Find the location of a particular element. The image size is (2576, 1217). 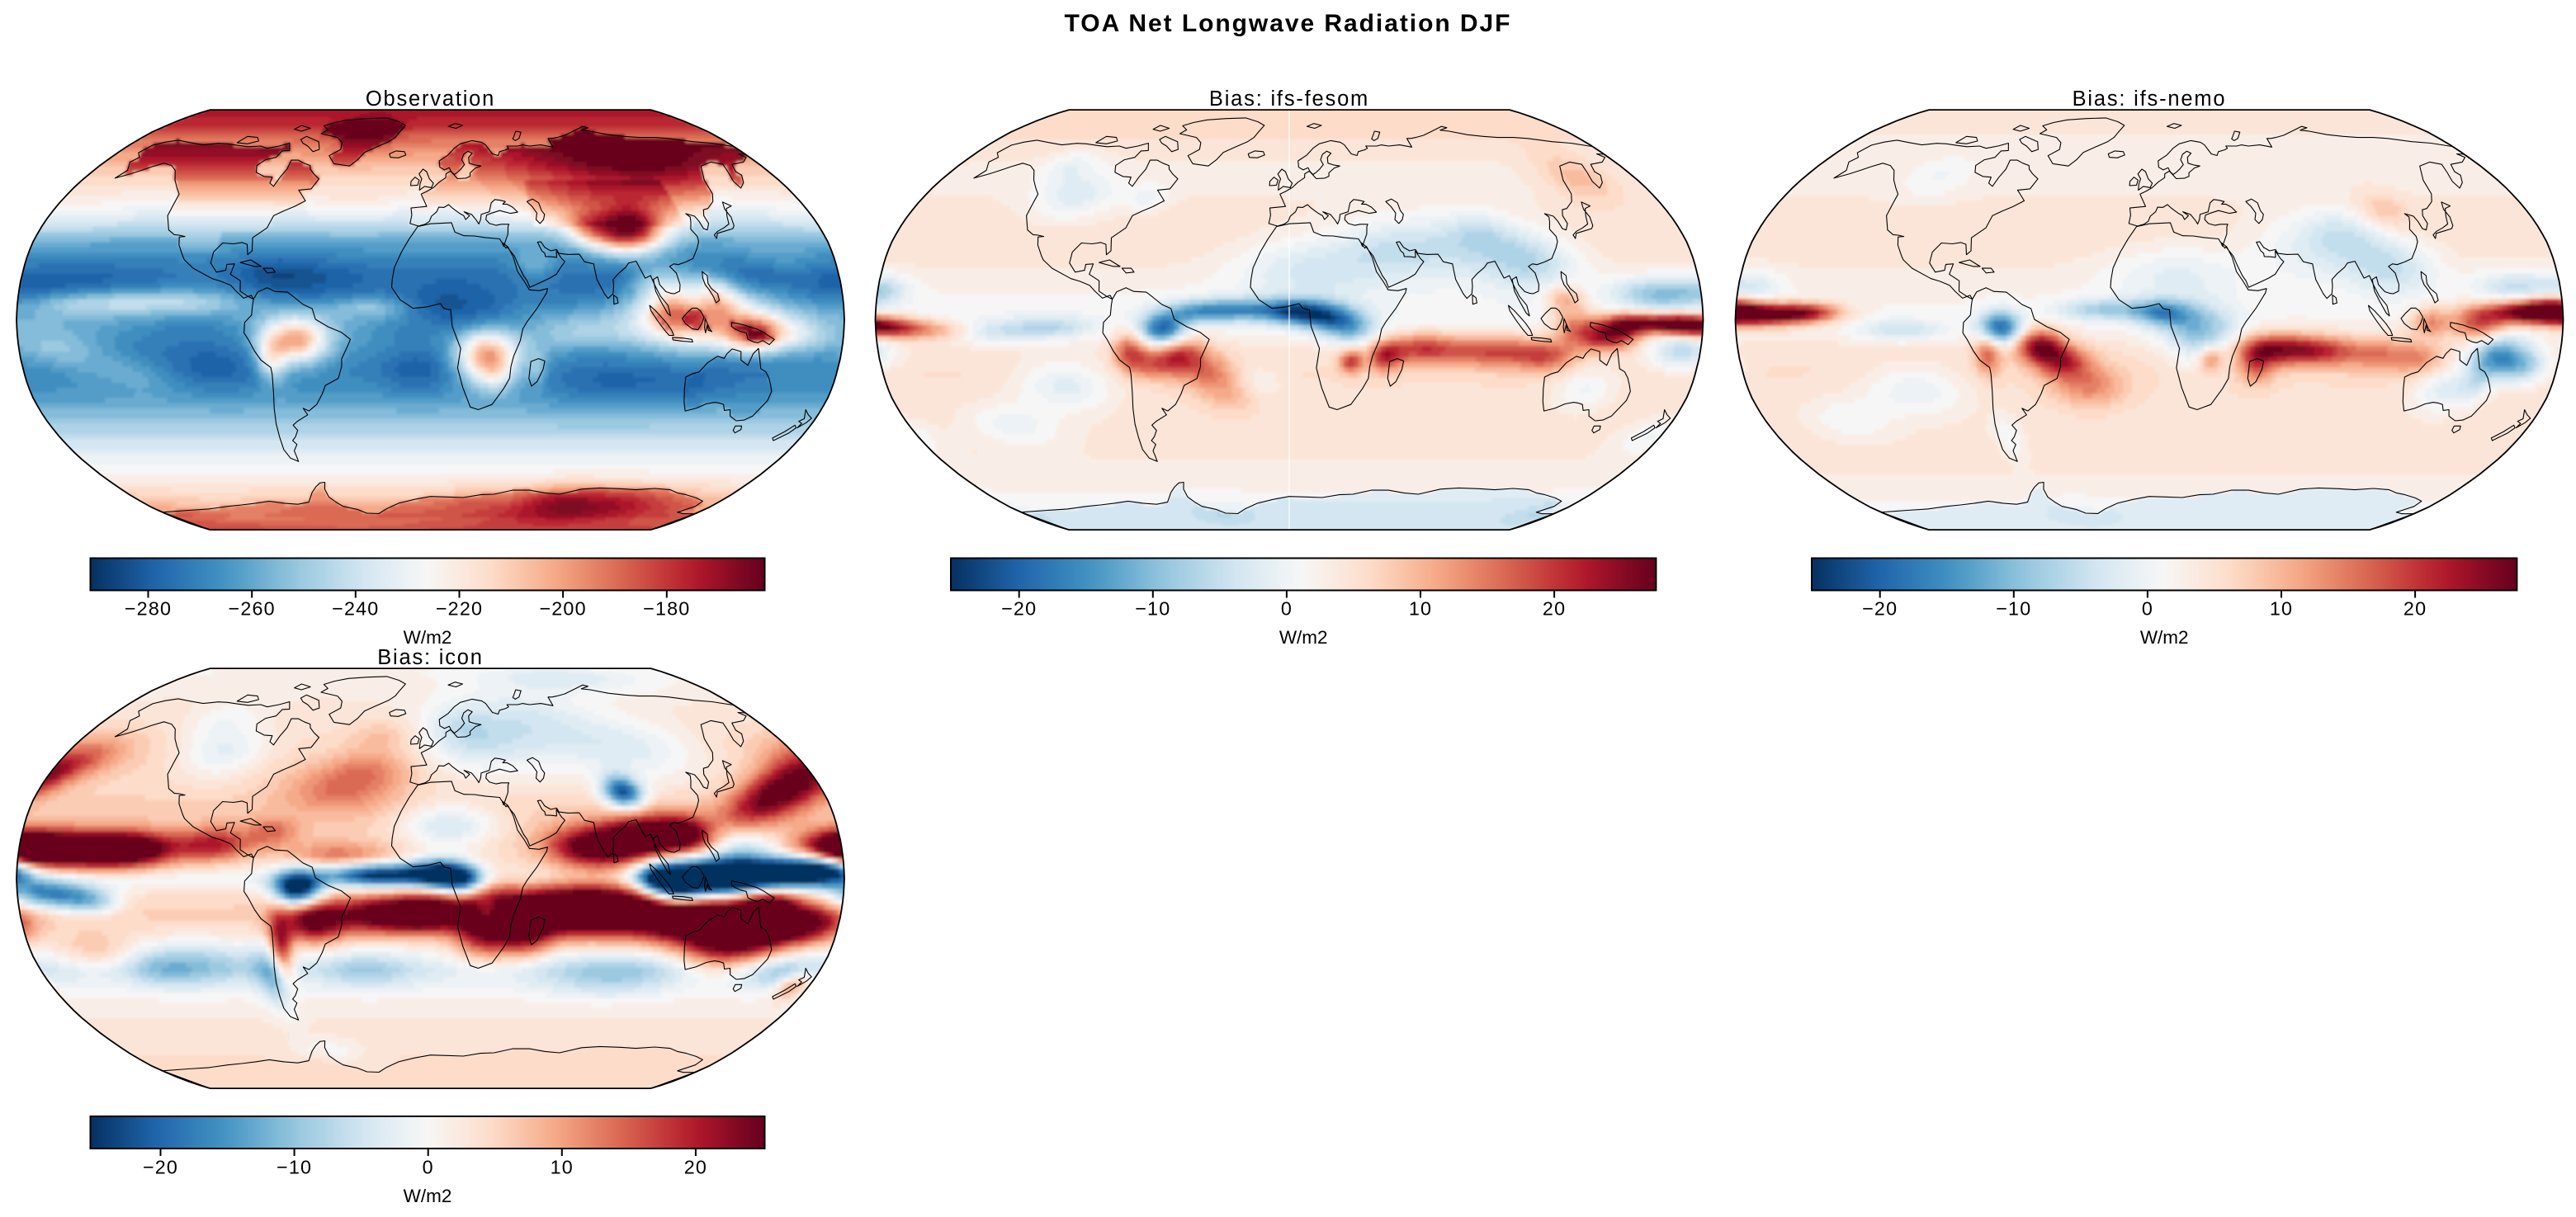

svg-text: −240 is located at coordinates (355, 609).